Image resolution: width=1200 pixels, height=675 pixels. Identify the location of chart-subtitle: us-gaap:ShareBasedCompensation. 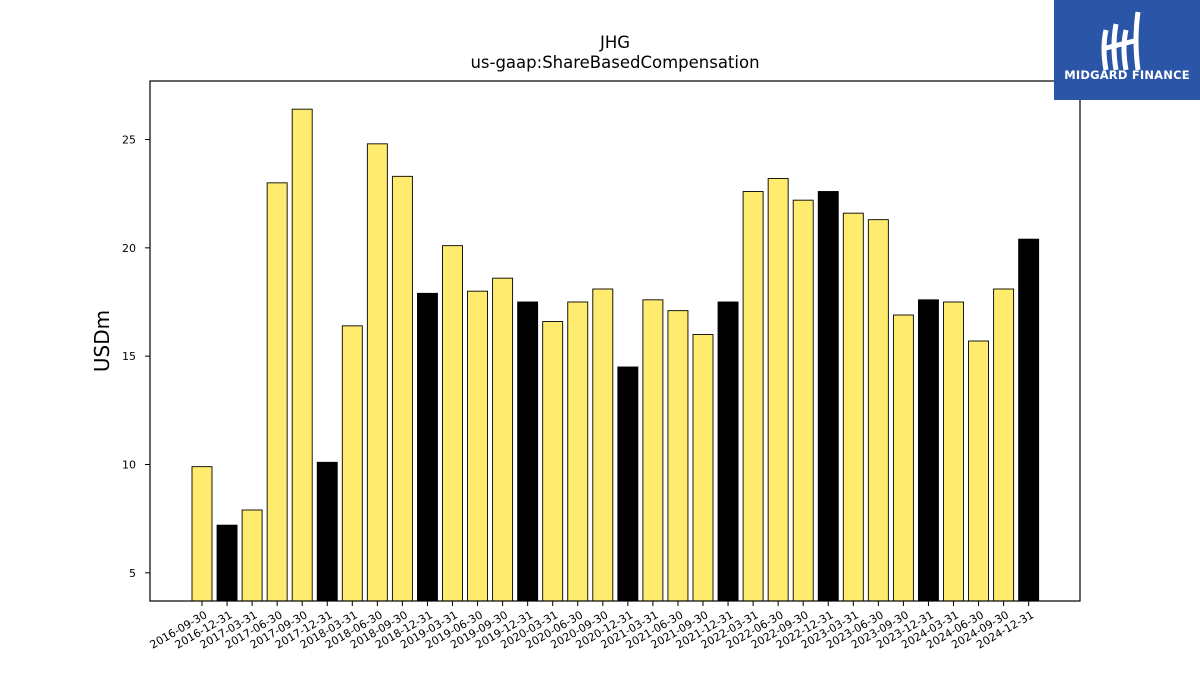
(614, 62).